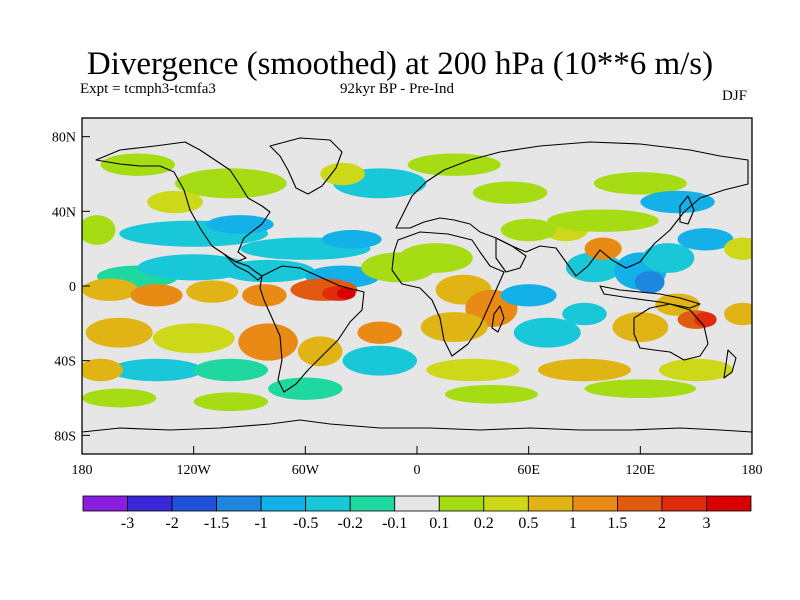 The image size is (800, 600). Describe the element at coordinates (617, 523) in the screenshot. I see `colorbar-label: 1.5` at that location.